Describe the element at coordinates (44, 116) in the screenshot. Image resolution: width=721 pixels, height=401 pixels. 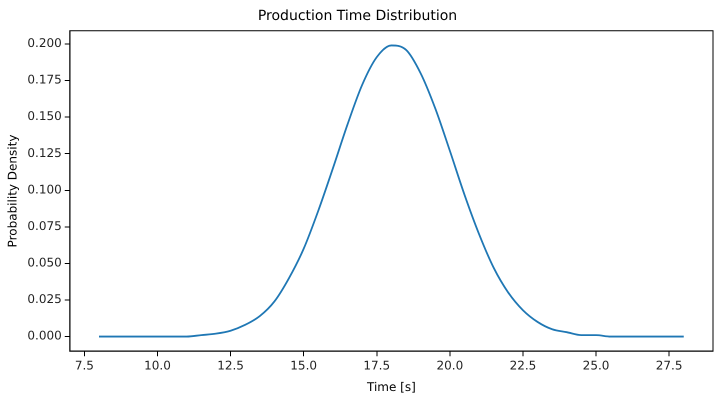
I see `y-tick-label: 0.150` at that location.